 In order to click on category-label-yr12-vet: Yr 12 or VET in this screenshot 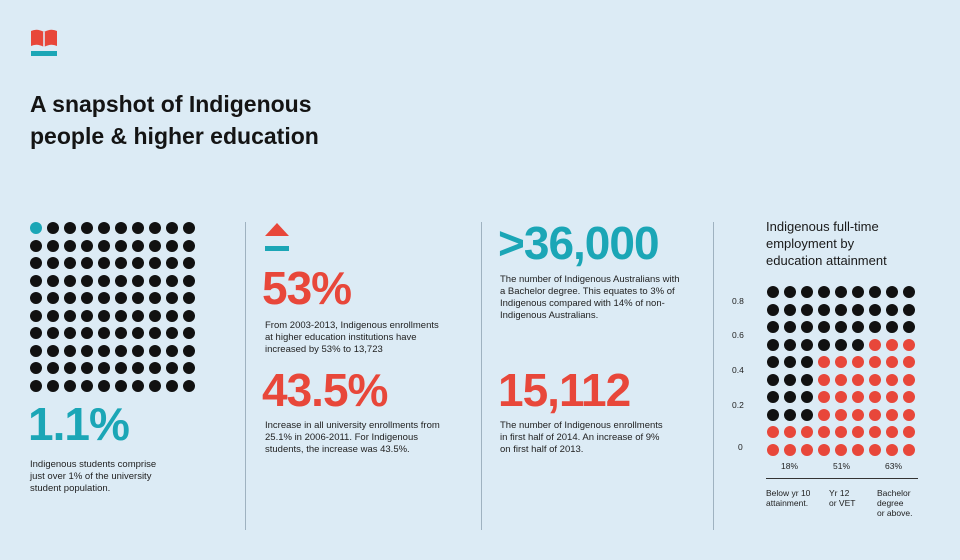, I will do `click(842, 498)`.